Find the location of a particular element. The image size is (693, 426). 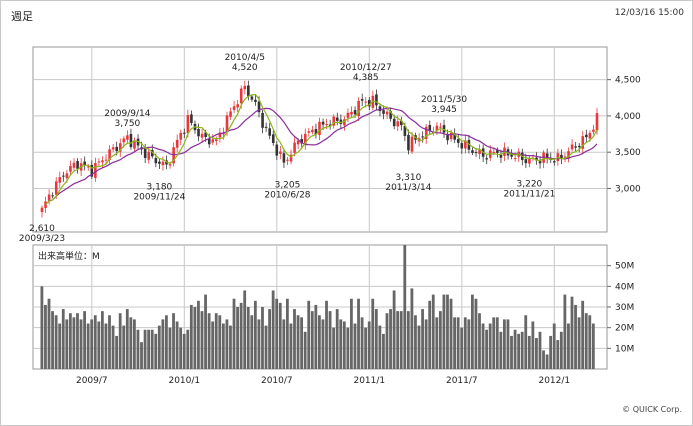

price-annotation: 3,750 is located at coordinates (128, 124).